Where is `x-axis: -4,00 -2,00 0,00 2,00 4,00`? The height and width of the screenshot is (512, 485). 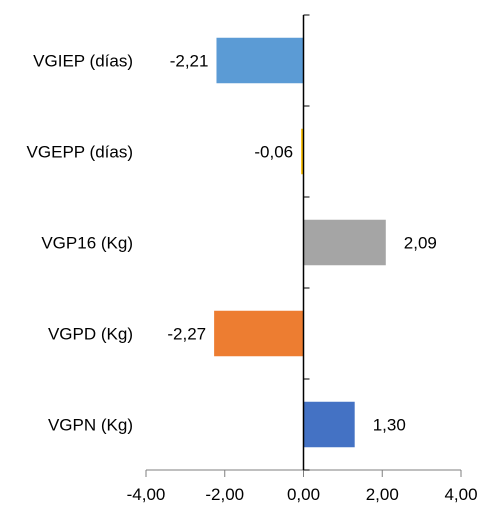 x-axis: -4,00 -2,00 0,00 2,00 4,00 is located at coordinates (302, 486).